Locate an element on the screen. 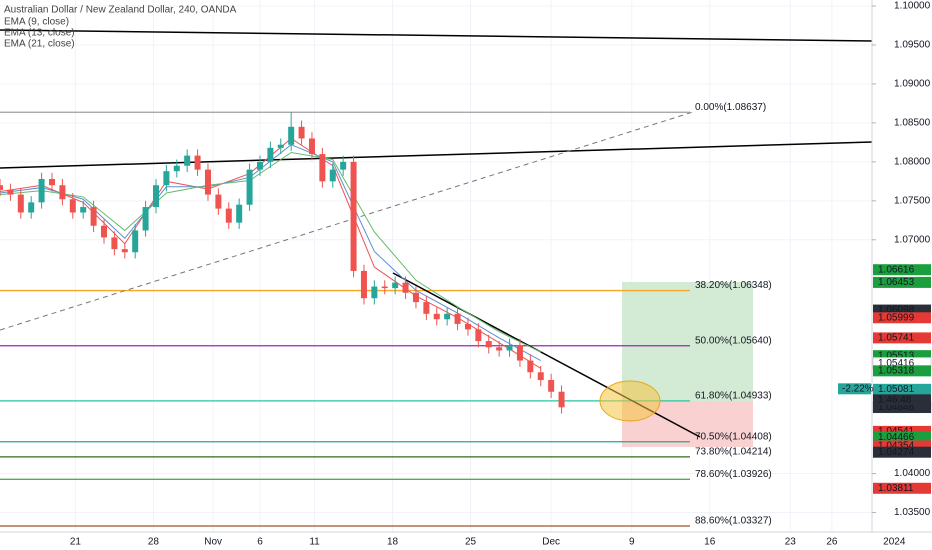 The image size is (932, 550). price-label: 1.03811 is located at coordinates (896, 488).